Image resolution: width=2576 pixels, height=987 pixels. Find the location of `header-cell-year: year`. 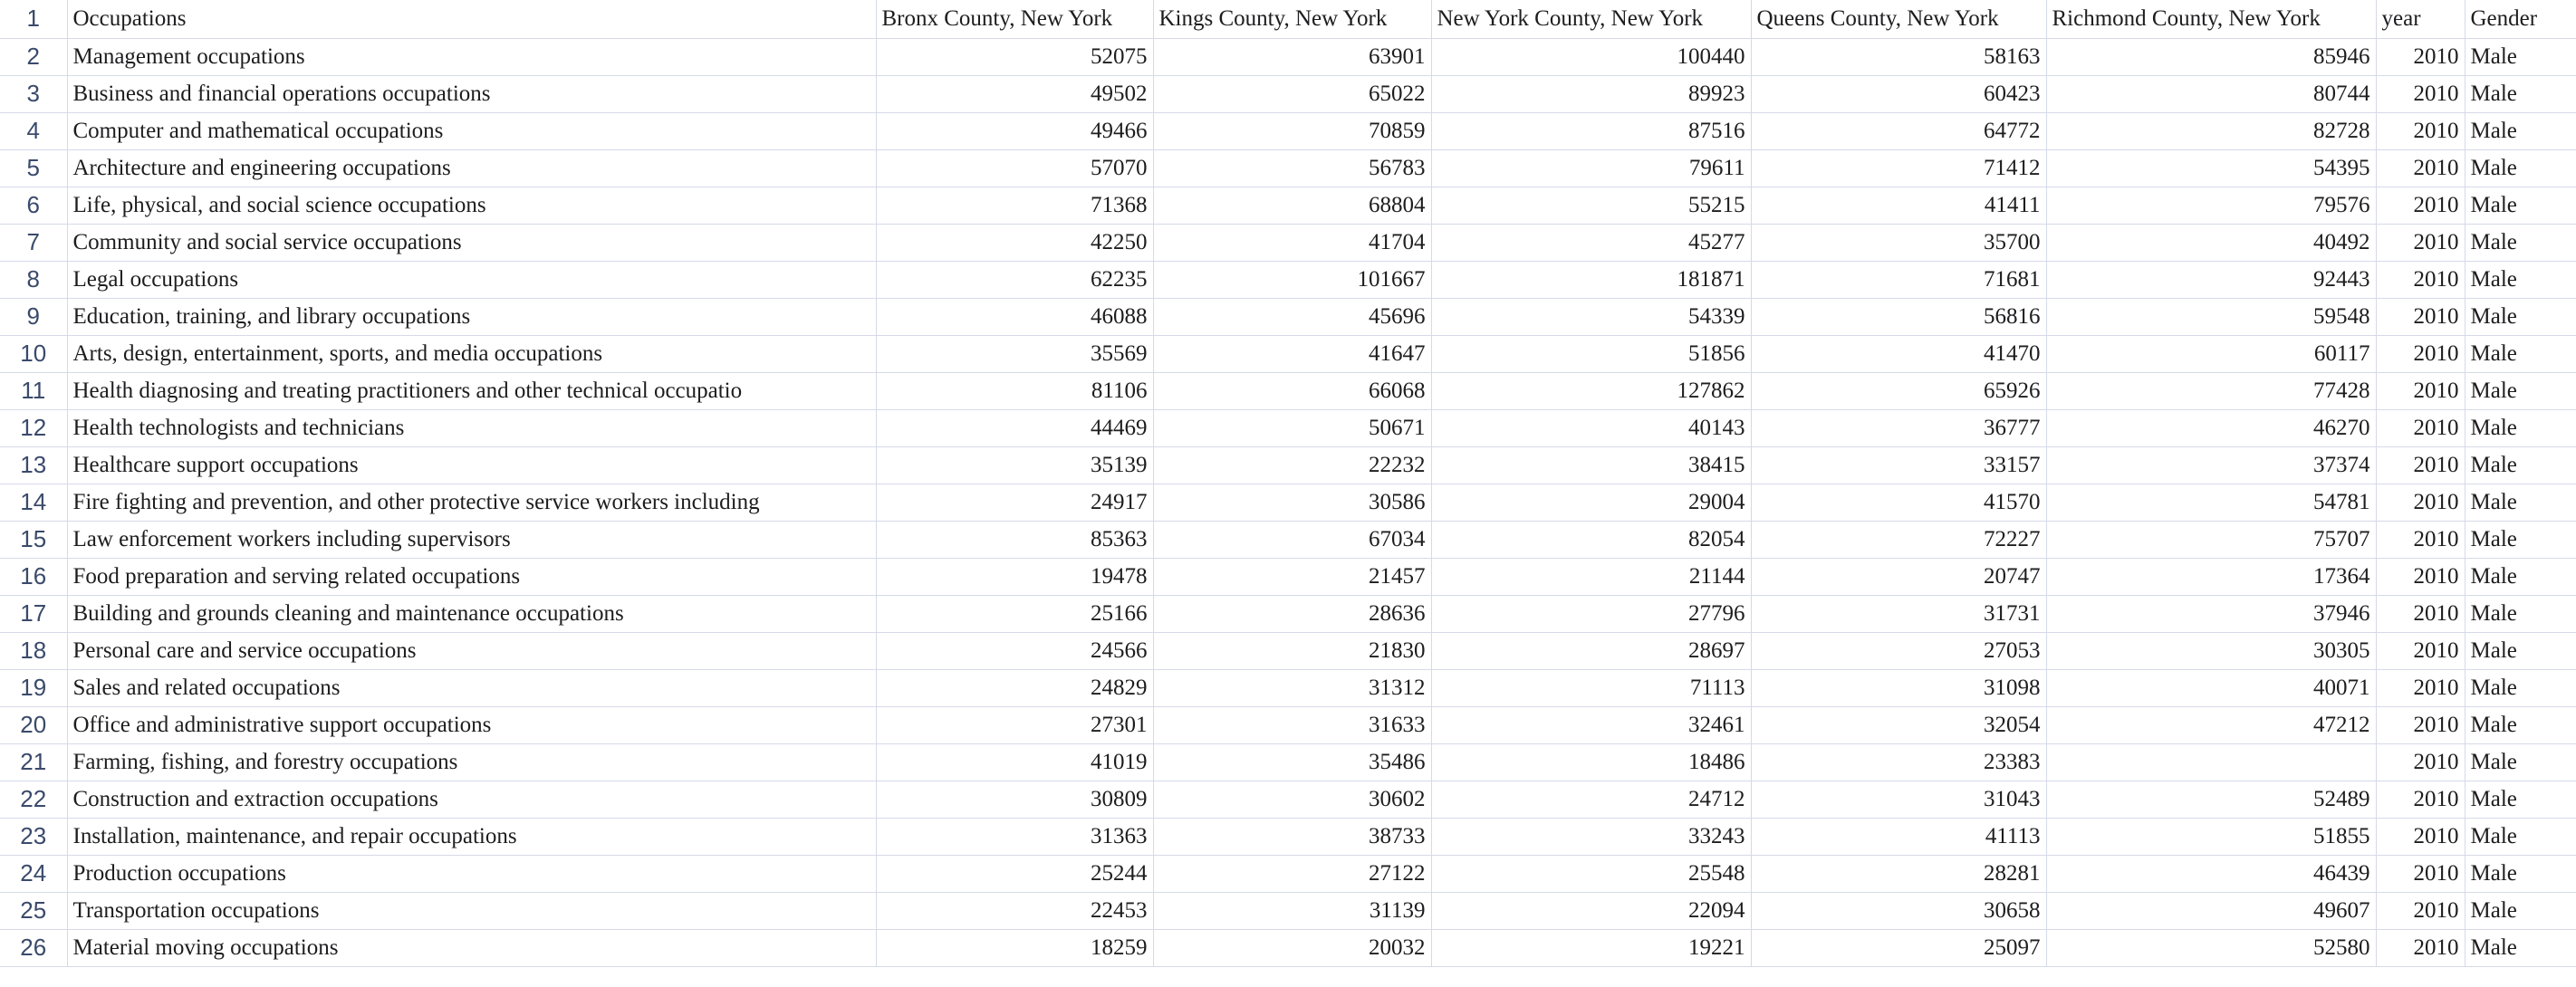

header-cell-year: year is located at coordinates (2420, 19).